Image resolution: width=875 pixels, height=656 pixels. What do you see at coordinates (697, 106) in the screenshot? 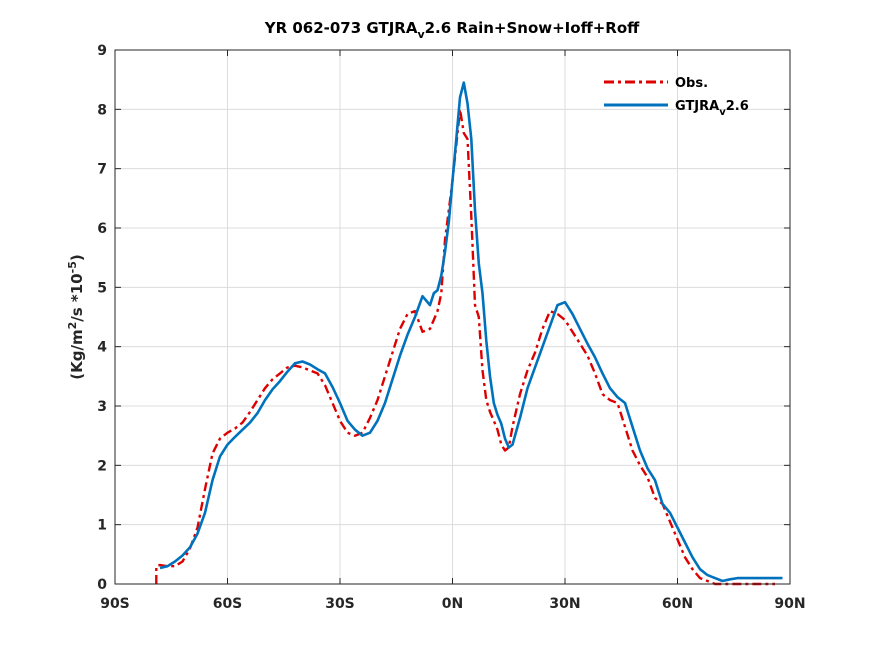
I see `legend-label-gtjra-main: GTJRA` at bounding box center [697, 106].